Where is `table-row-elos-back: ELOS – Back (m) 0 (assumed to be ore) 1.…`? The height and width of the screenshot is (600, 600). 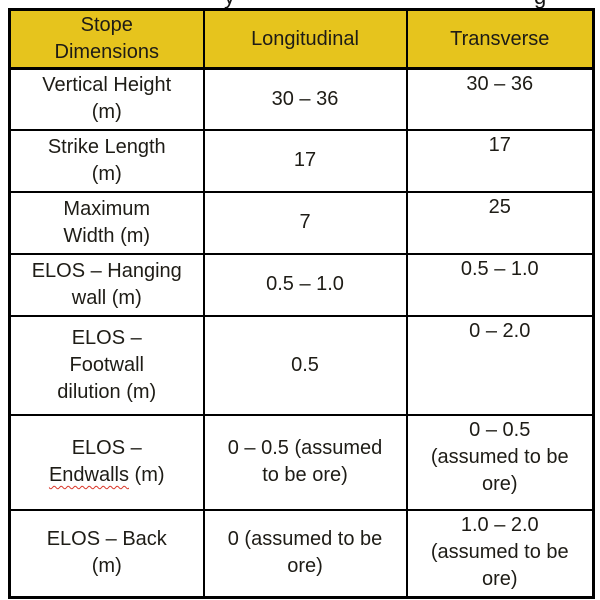
table-row-elos-back: ELOS – Back (m) 0 (assumed to be ore) 1.… is located at coordinates (301, 553).